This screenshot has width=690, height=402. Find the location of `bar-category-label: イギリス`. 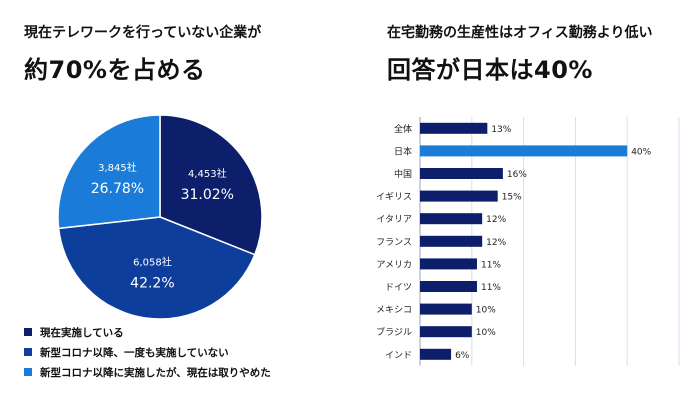

bar-category-label: イギリス is located at coordinates (394, 197).